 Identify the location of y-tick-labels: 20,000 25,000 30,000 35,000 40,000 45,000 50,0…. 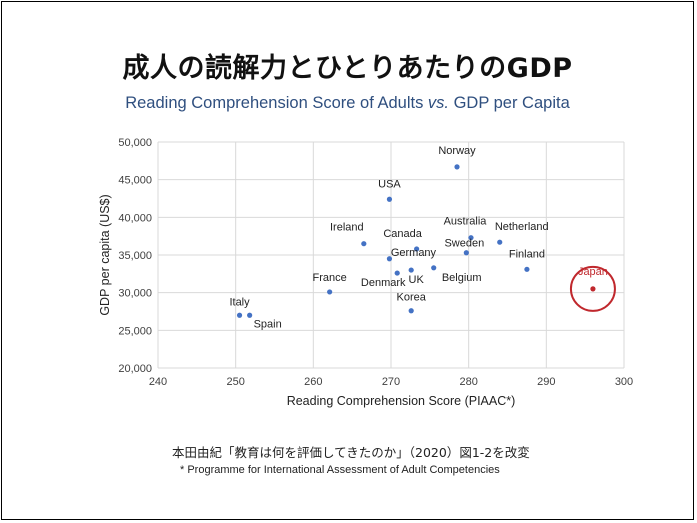
(135, 256).